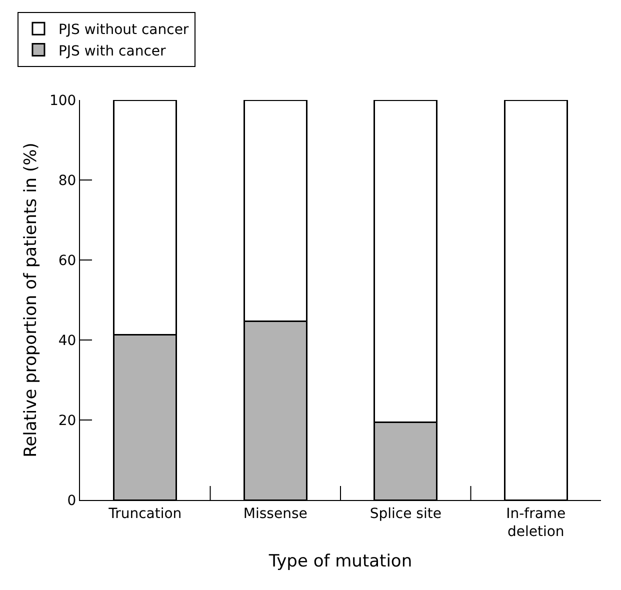  What do you see at coordinates (31, 300) in the screenshot?
I see `y-axis-title: Relative proportion of patients in (%)` at bounding box center [31, 300].